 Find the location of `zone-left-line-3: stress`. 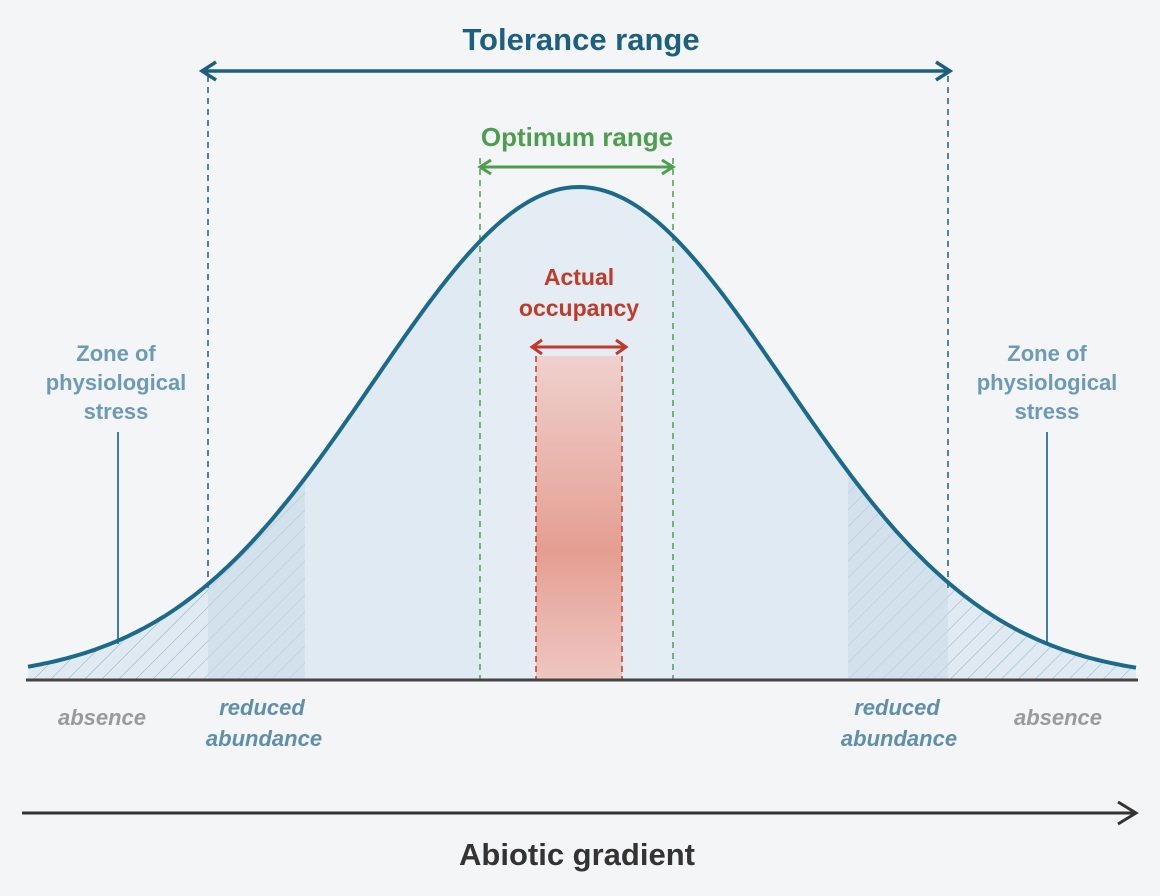

zone-left-line-3: stress is located at coordinates (116, 411).